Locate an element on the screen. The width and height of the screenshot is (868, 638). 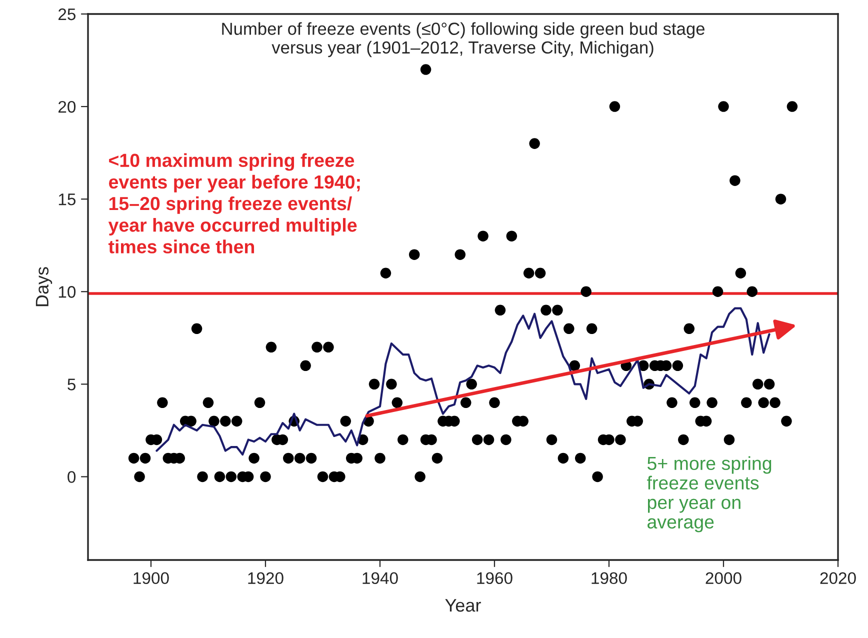
y-tick-label: 5 is located at coordinates (72, 384).